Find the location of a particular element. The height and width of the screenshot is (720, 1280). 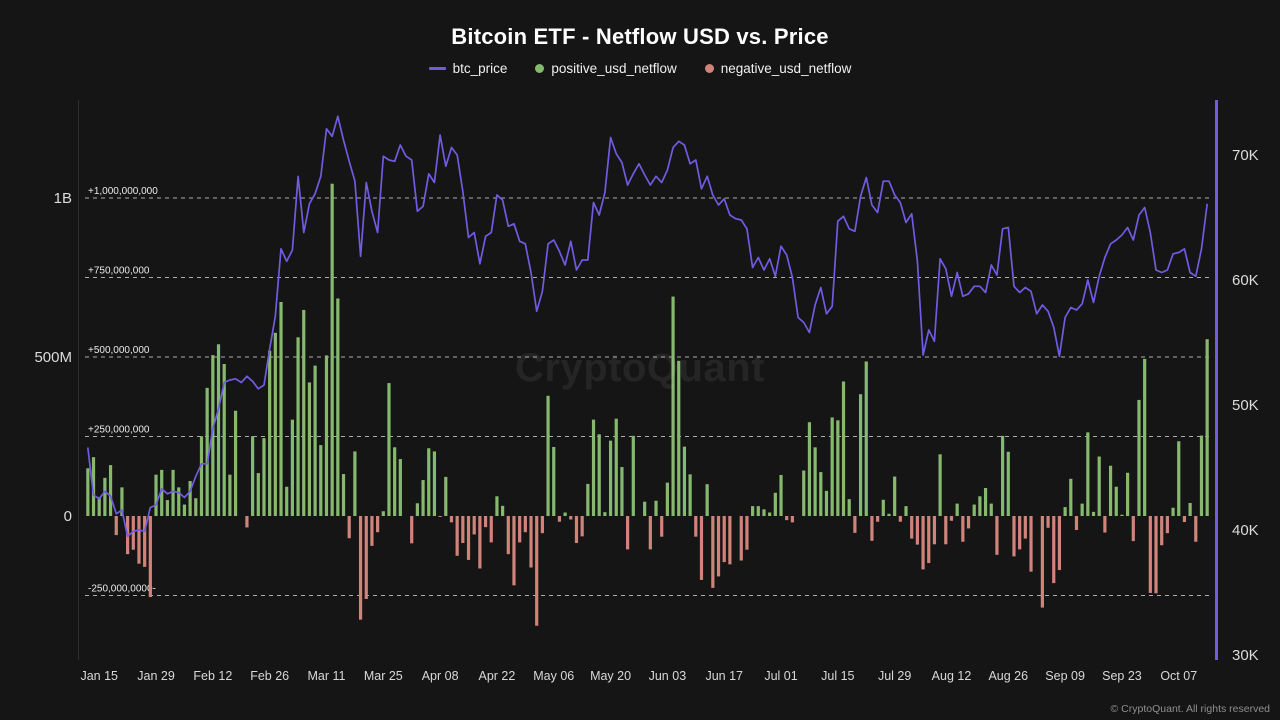

svg-text: +1,000,000,000 is located at coordinates (123, 191).